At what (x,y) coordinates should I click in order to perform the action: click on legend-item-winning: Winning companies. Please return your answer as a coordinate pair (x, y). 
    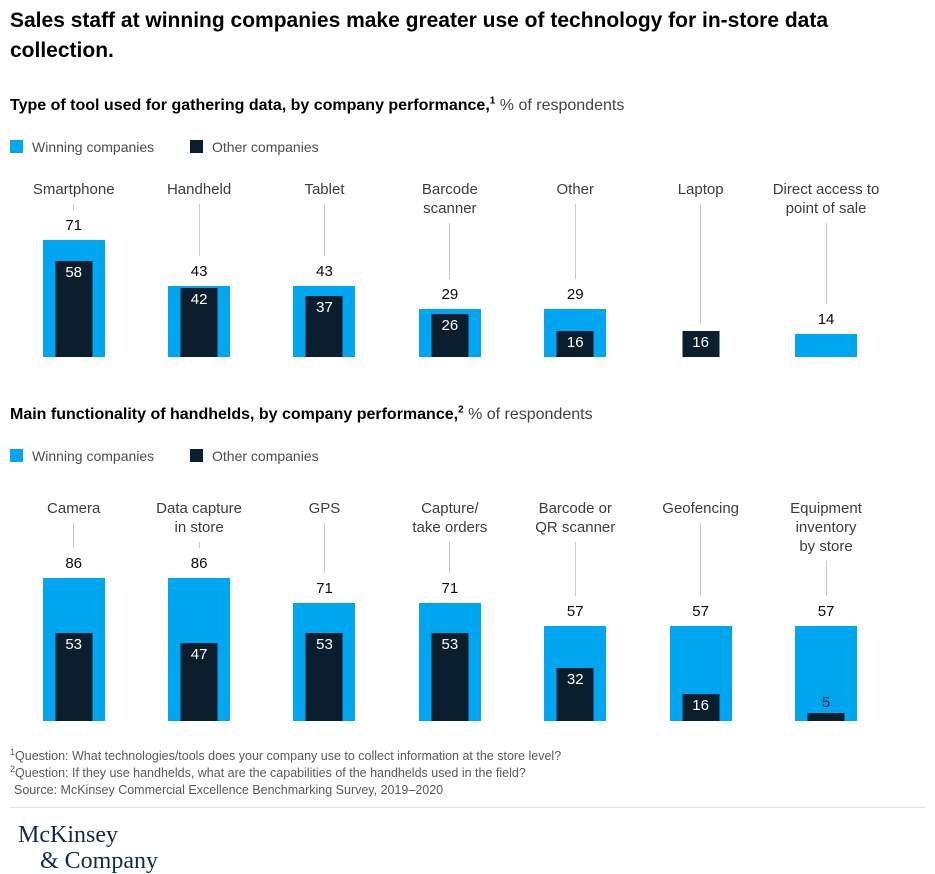
    Looking at the image, I should click on (100, 147).